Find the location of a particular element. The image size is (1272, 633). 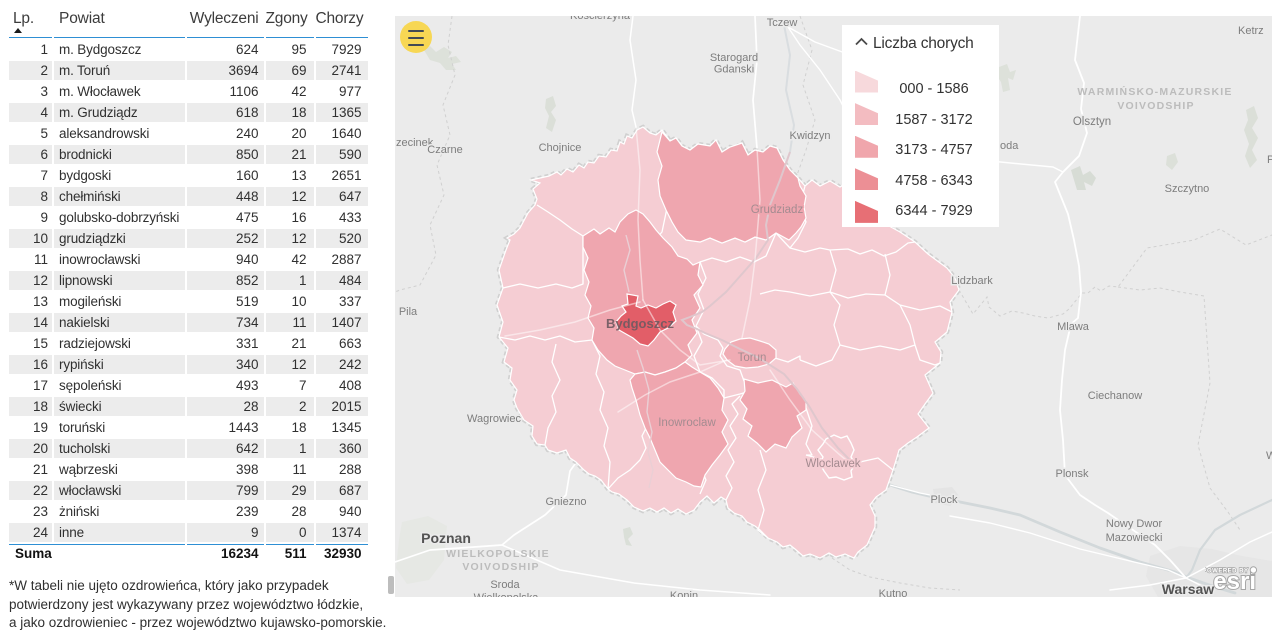

svg-text: Poznan is located at coordinates (446, 538).